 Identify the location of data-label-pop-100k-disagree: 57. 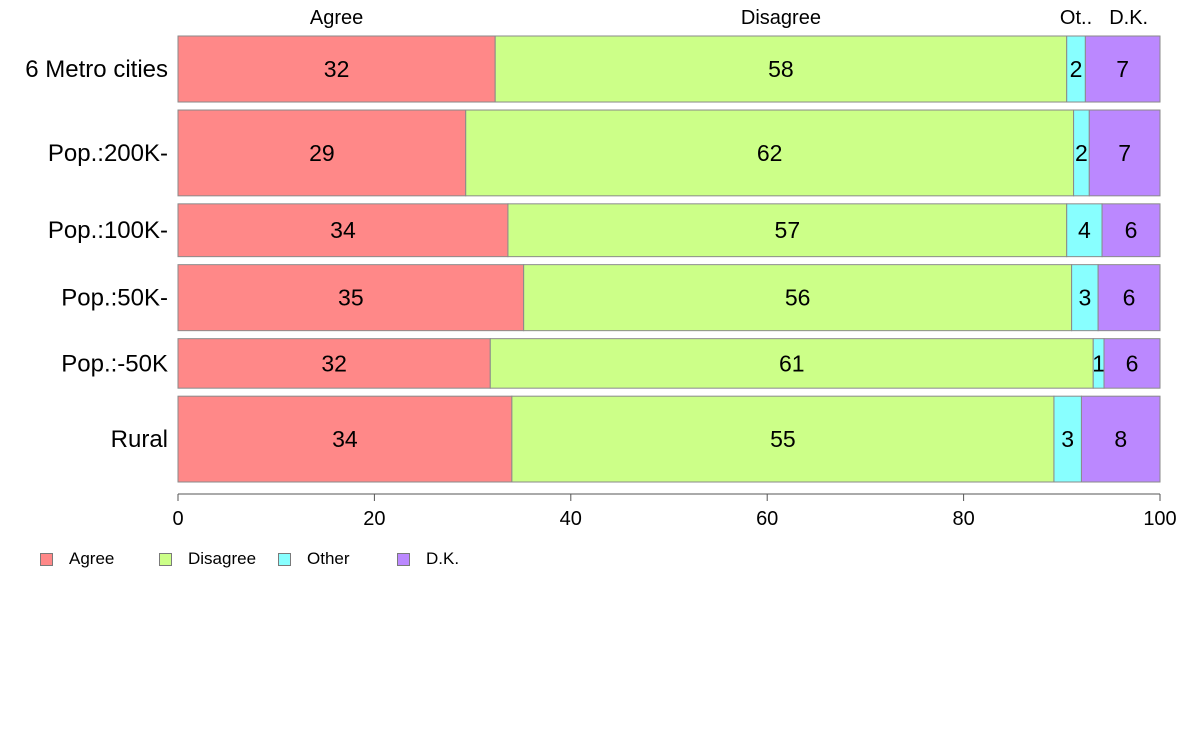
(788, 230).